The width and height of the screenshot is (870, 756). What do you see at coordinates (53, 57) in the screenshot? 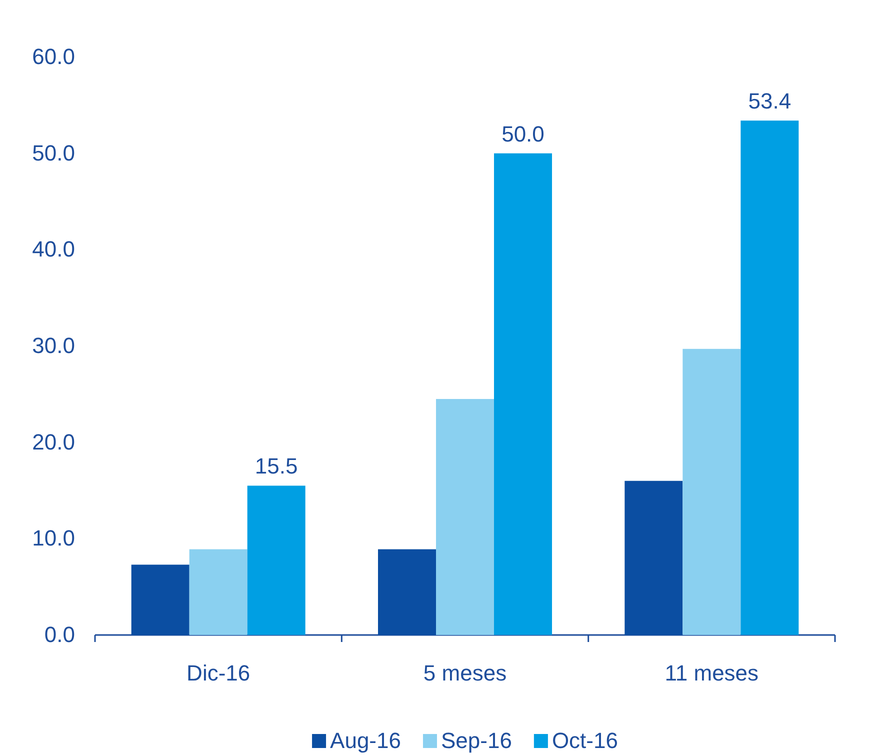
I see `y-tick-label: 60.0` at bounding box center [53, 57].